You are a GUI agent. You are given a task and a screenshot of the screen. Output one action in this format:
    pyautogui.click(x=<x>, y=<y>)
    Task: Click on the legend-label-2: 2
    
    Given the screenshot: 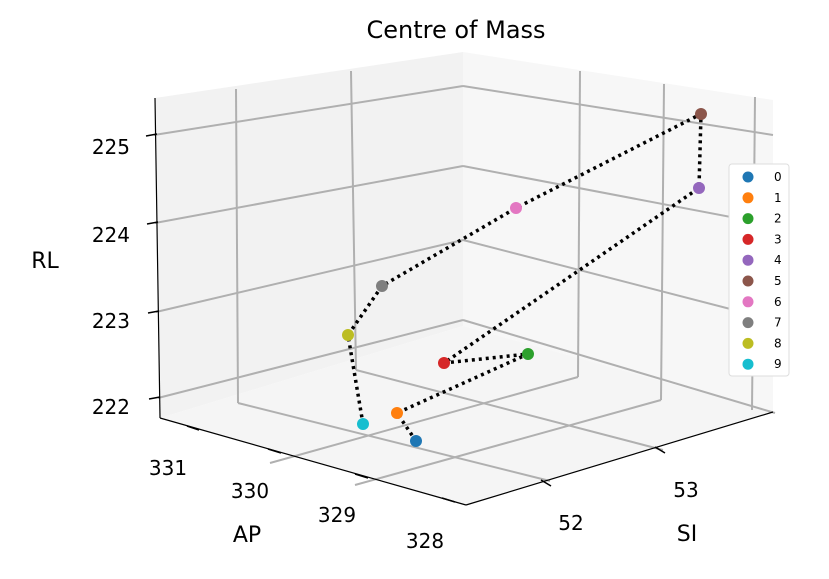 What is the action you would take?
    pyautogui.click(x=778, y=219)
    